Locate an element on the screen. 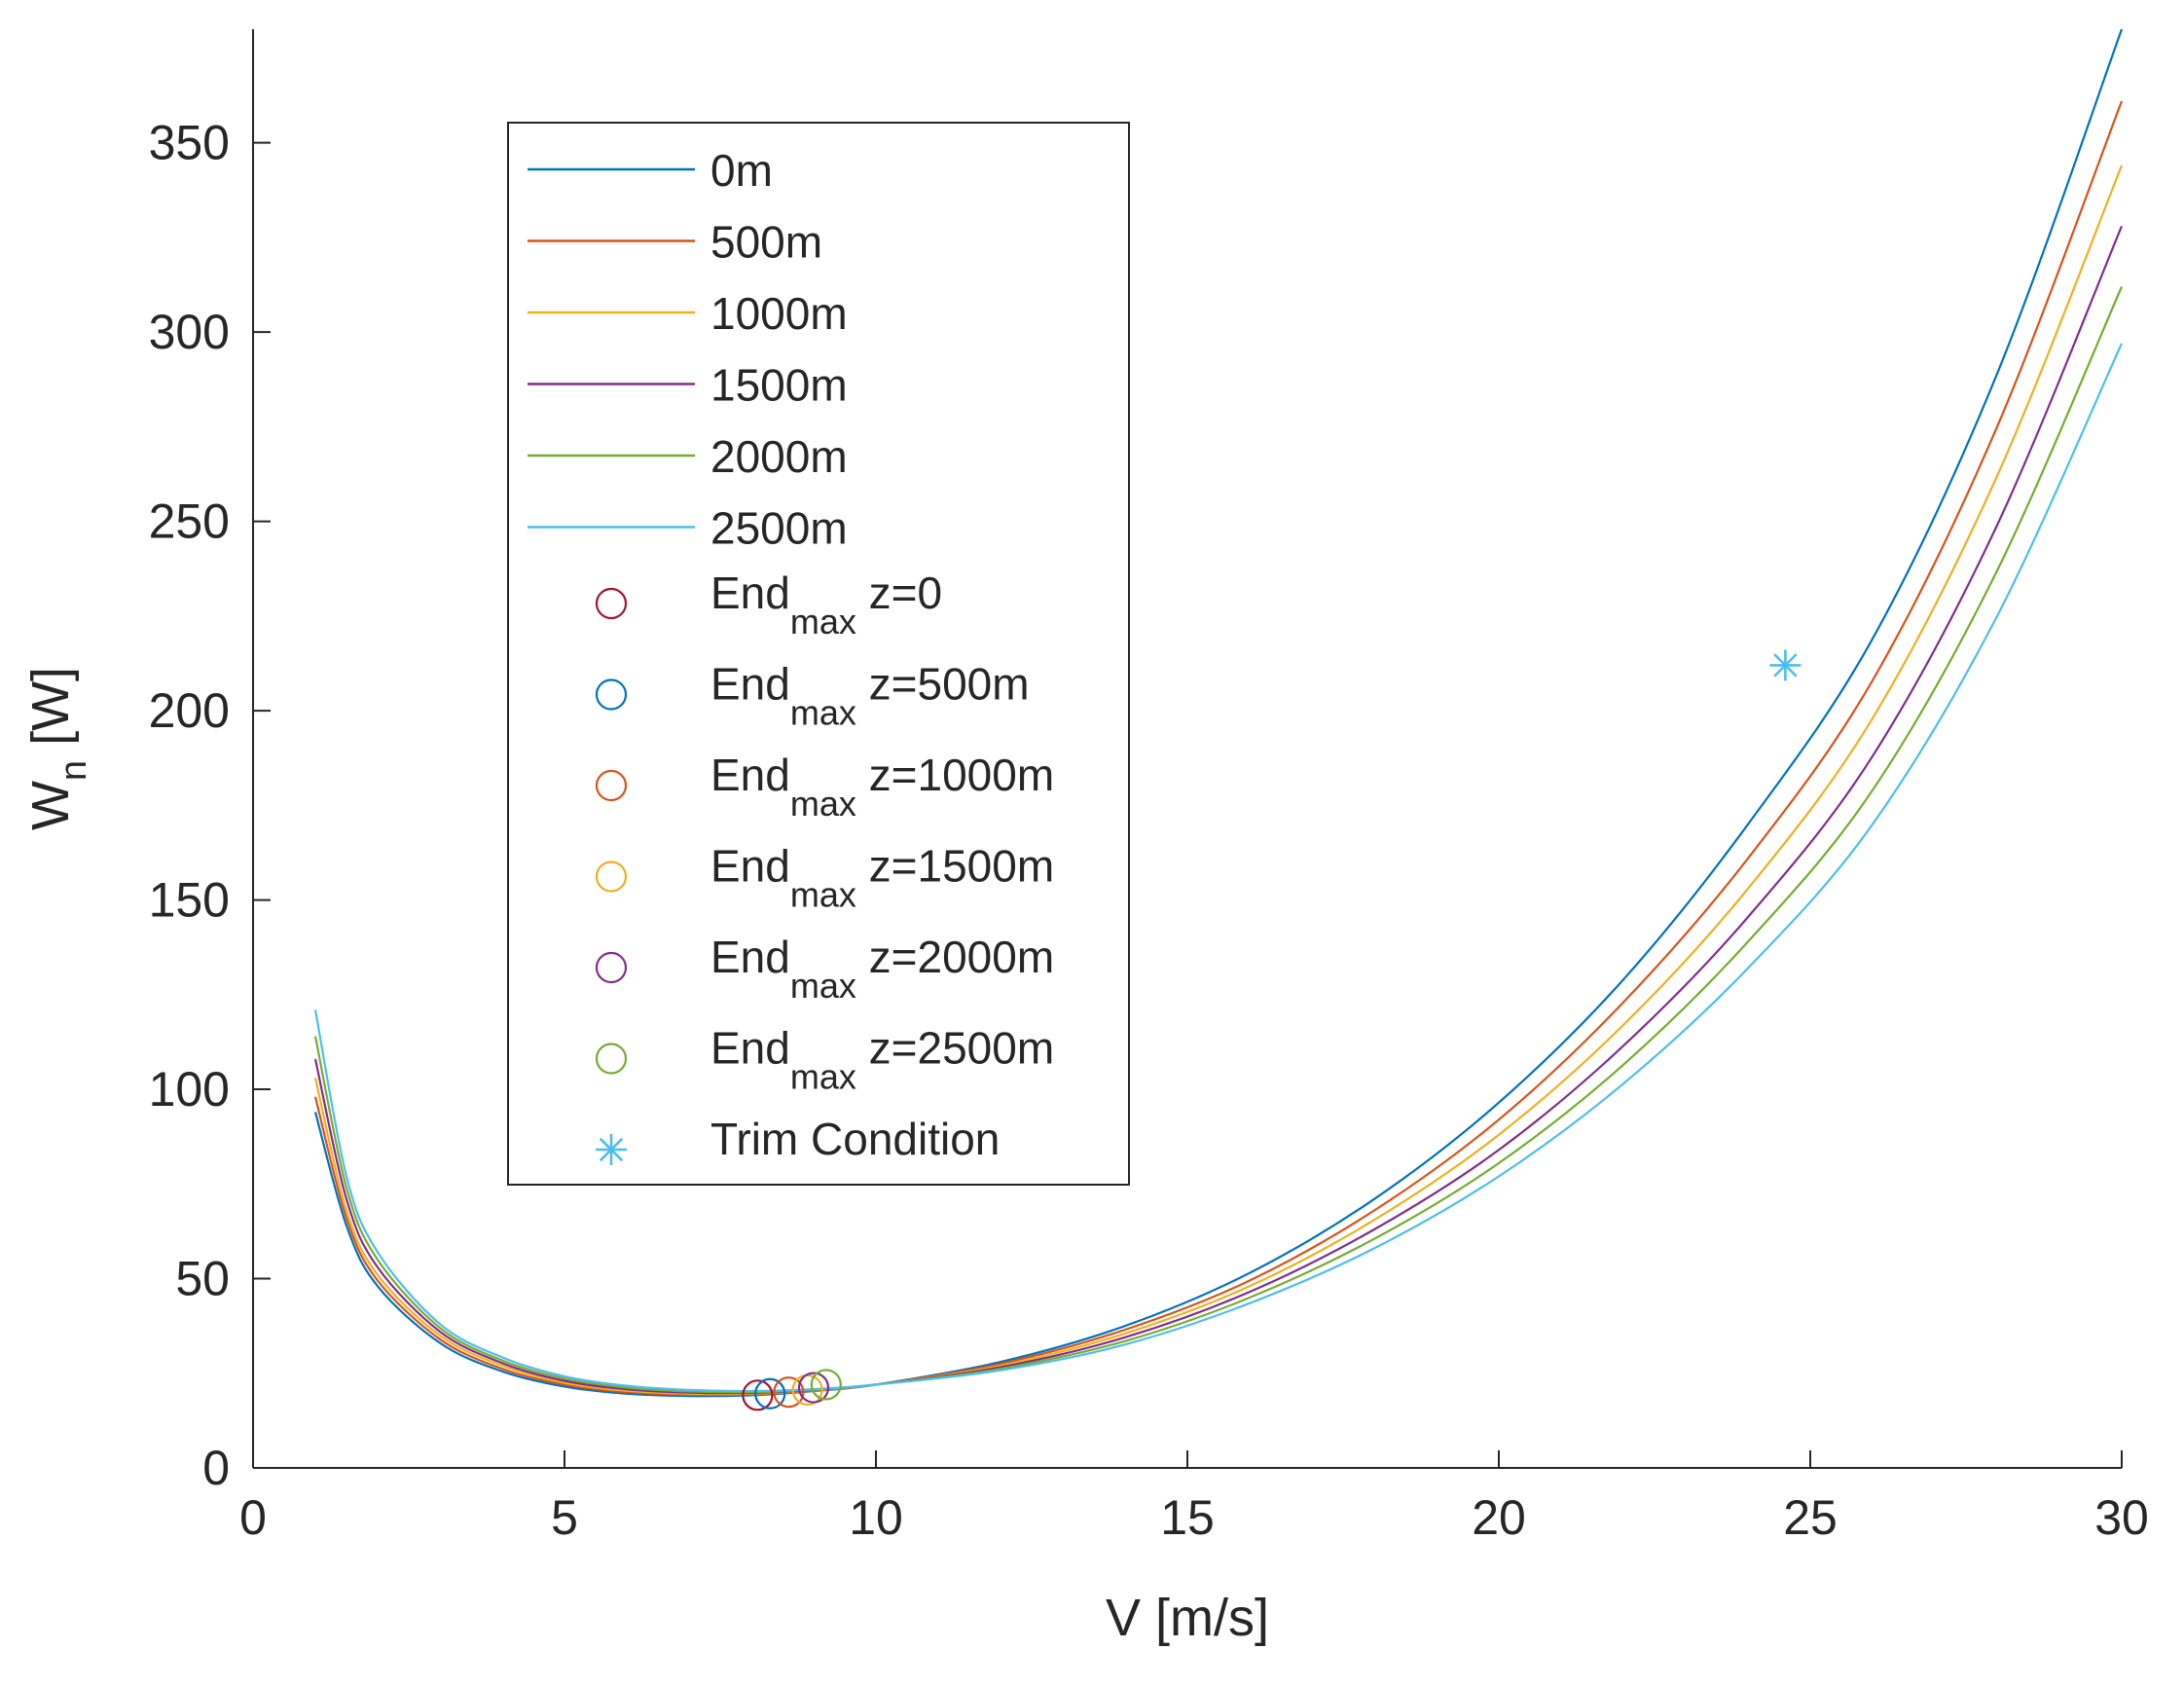 Image resolution: width=2184 pixels, height=1685 pixels. y-tick-label: 150 is located at coordinates (189, 900).